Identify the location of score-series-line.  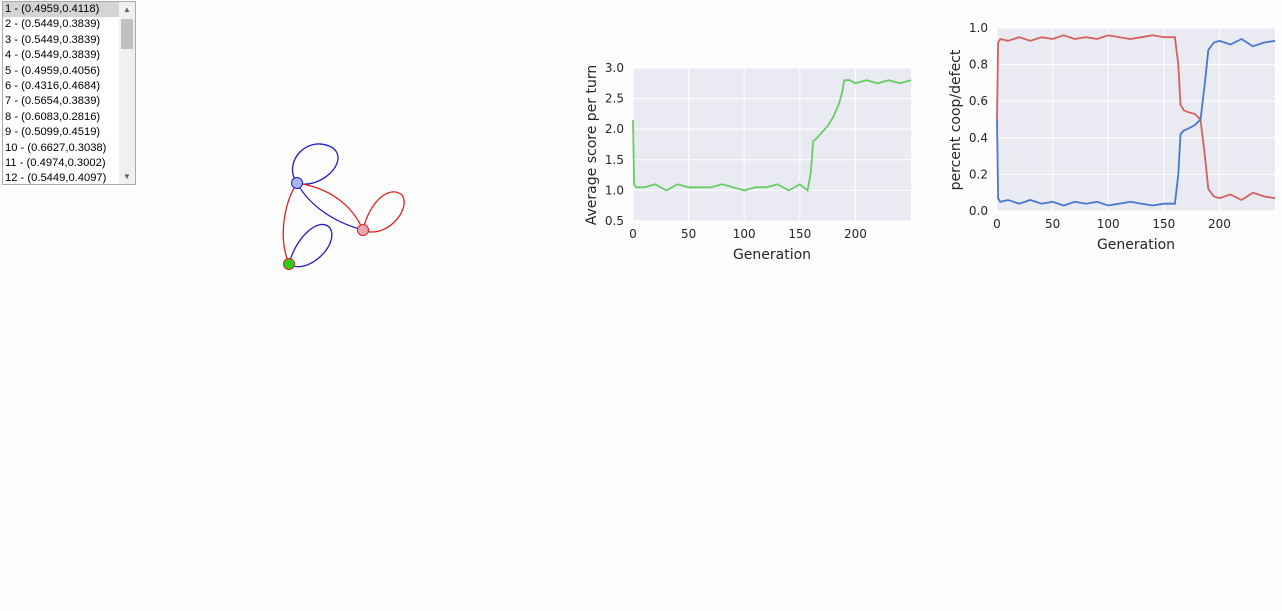
(772, 136).